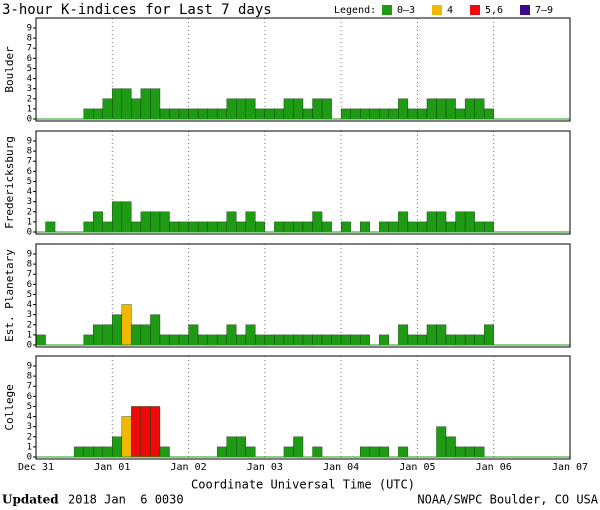 This screenshot has width=600, height=510. Describe the element at coordinates (189, 467) in the screenshot. I see `x-tick-label: Jan 02` at that location.